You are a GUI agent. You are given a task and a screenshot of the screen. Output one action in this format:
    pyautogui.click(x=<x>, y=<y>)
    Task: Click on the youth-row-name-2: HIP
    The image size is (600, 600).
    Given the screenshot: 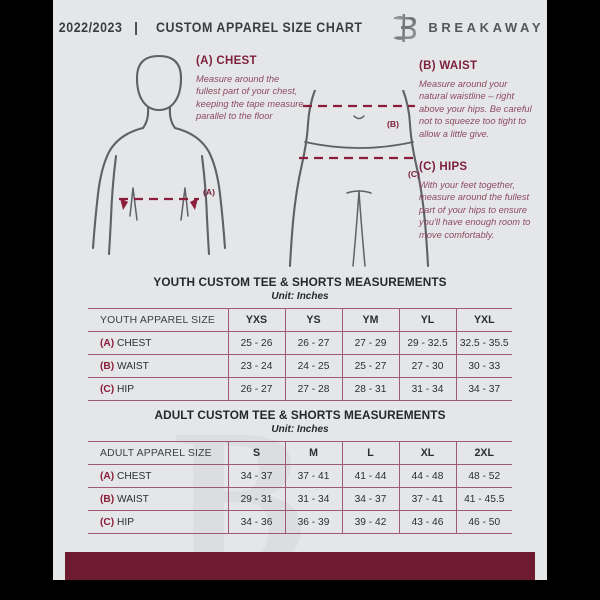 What is the action you would take?
    pyautogui.click(x=125, y=389)
    